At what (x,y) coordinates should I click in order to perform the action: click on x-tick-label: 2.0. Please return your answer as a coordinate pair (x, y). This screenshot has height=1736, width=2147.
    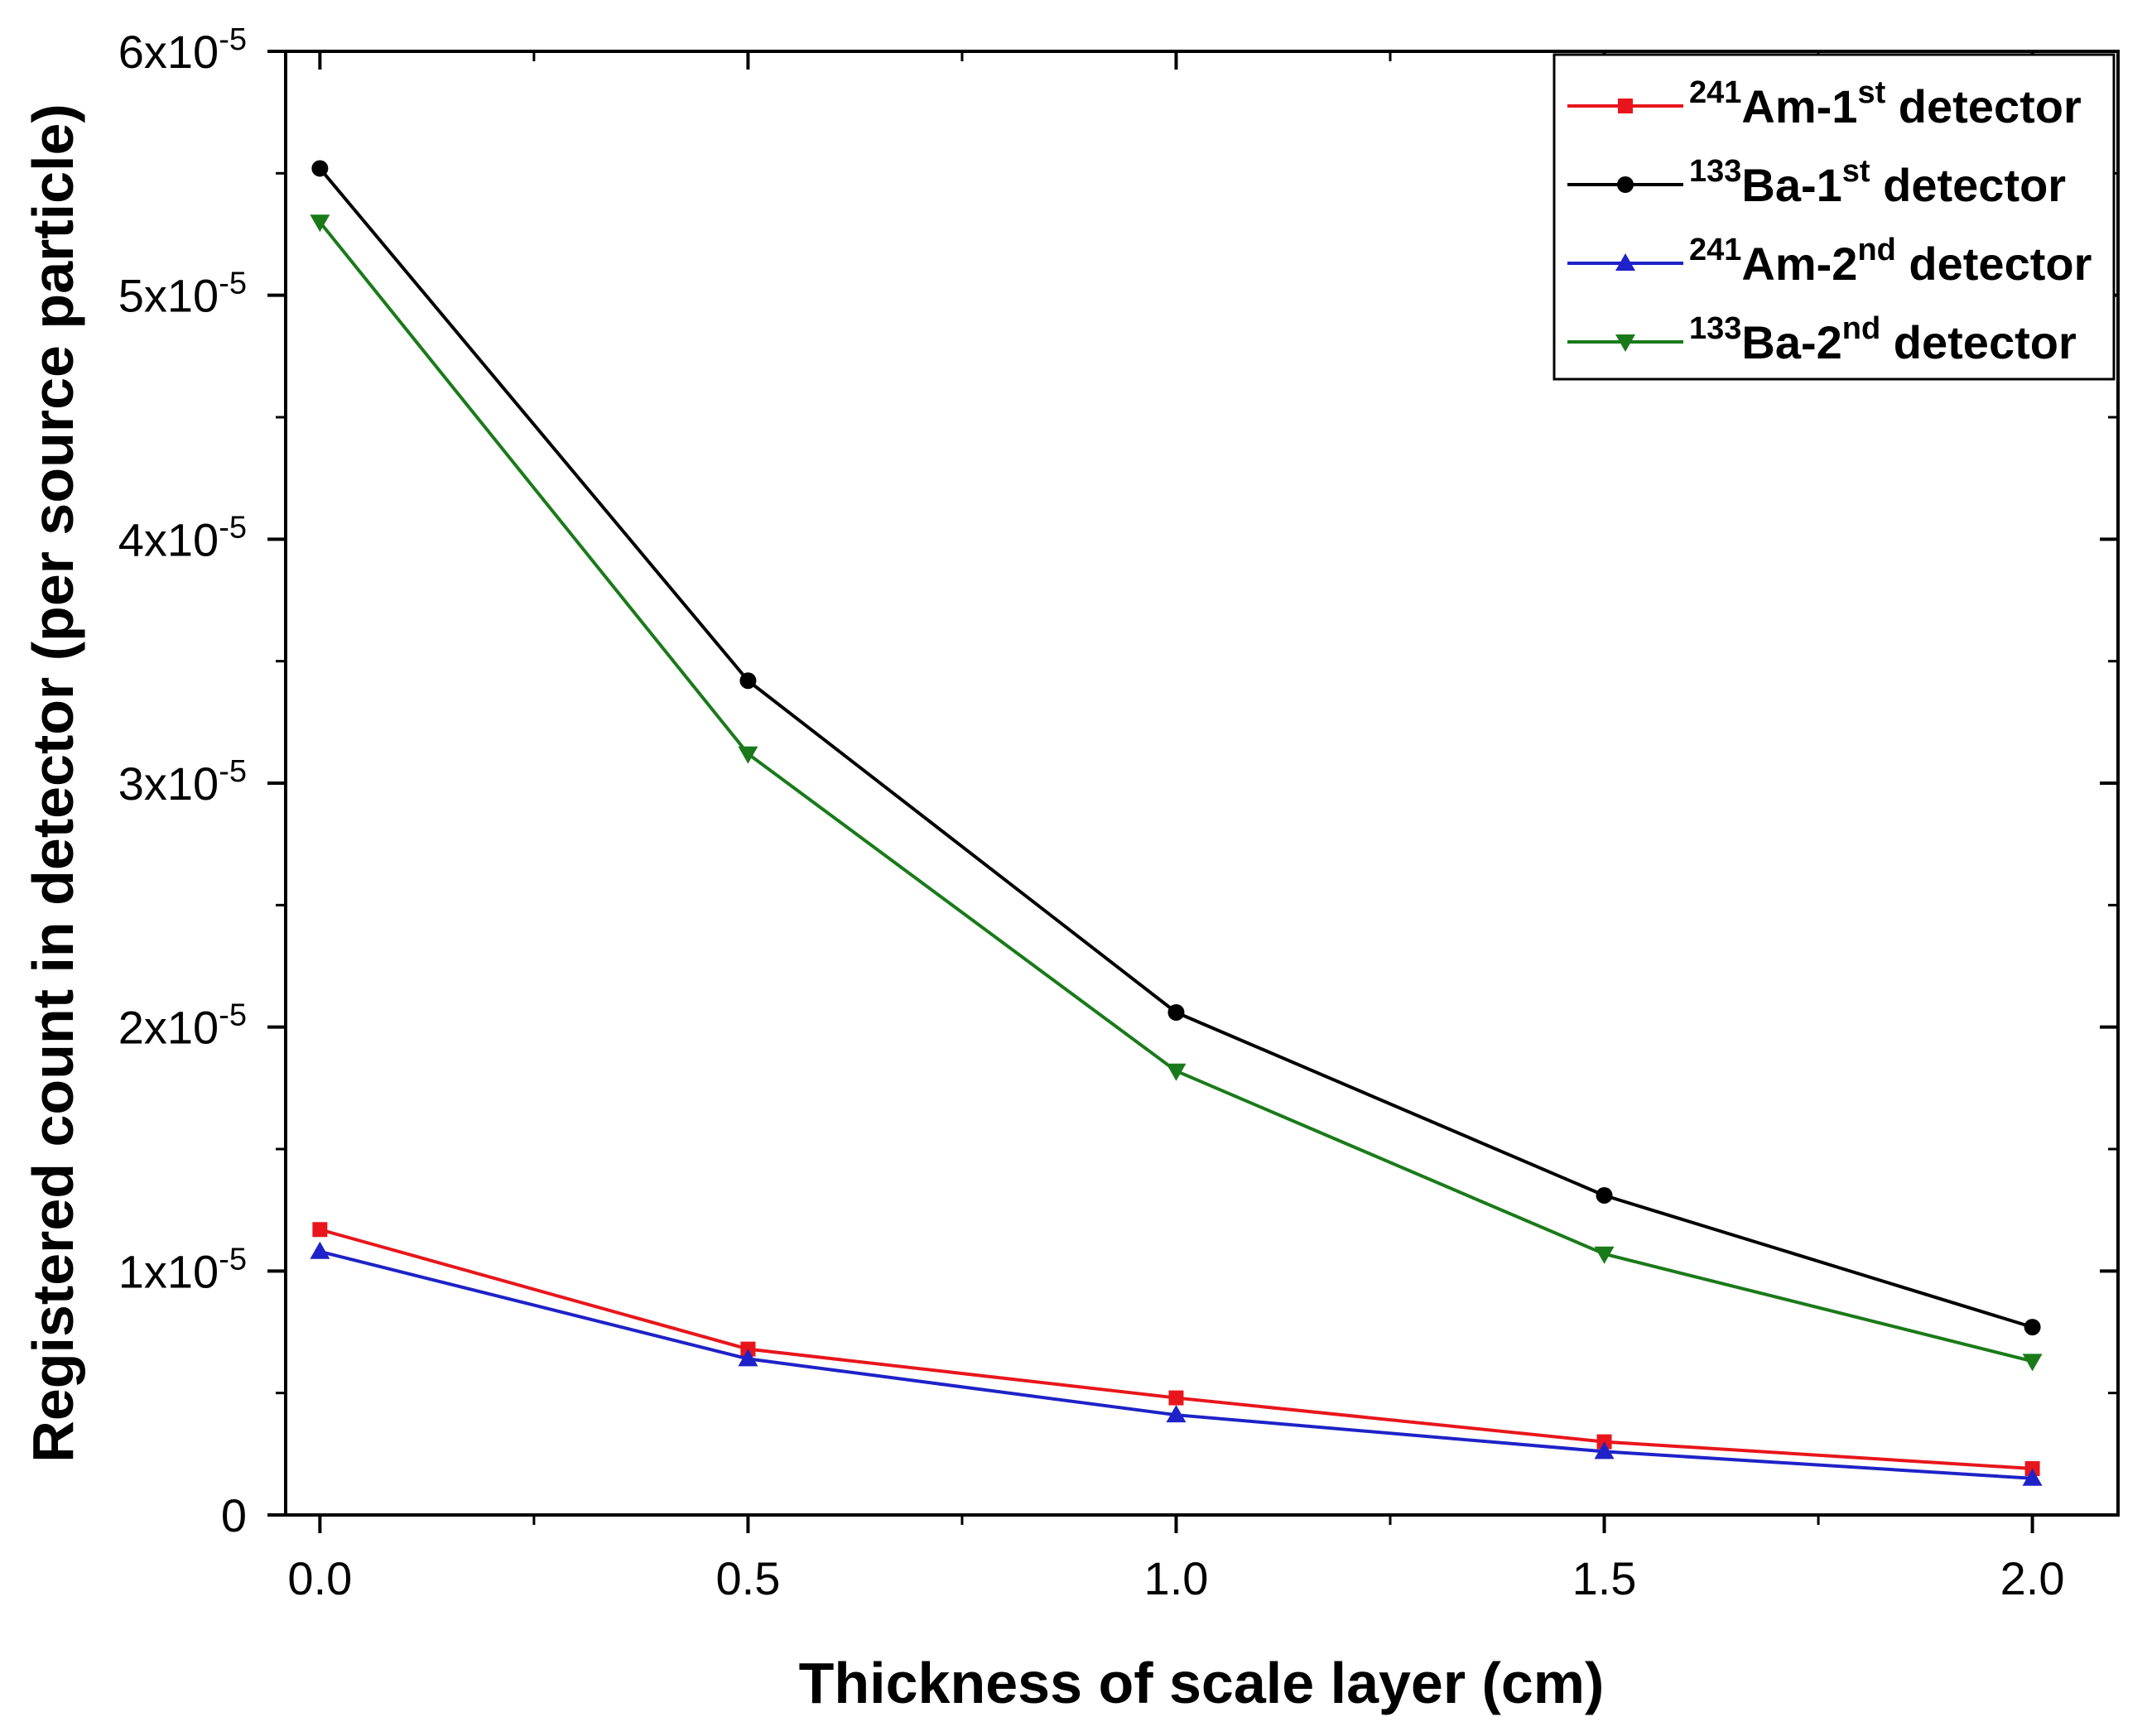
    Looking at the image, I should click on (2032, 1578).